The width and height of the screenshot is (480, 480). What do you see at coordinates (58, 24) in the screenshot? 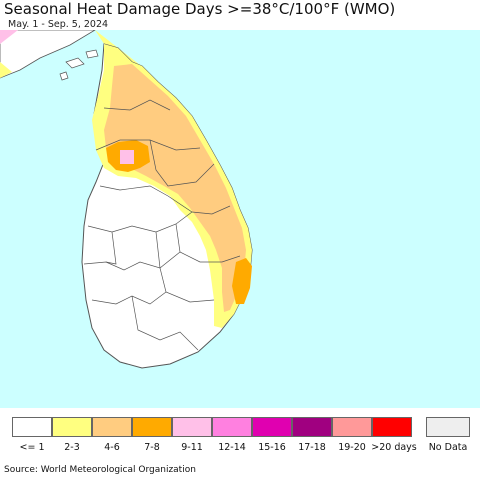
I see `date-range: May. 1 - Sep. 5, 2024` at bounding box center [58, 24].